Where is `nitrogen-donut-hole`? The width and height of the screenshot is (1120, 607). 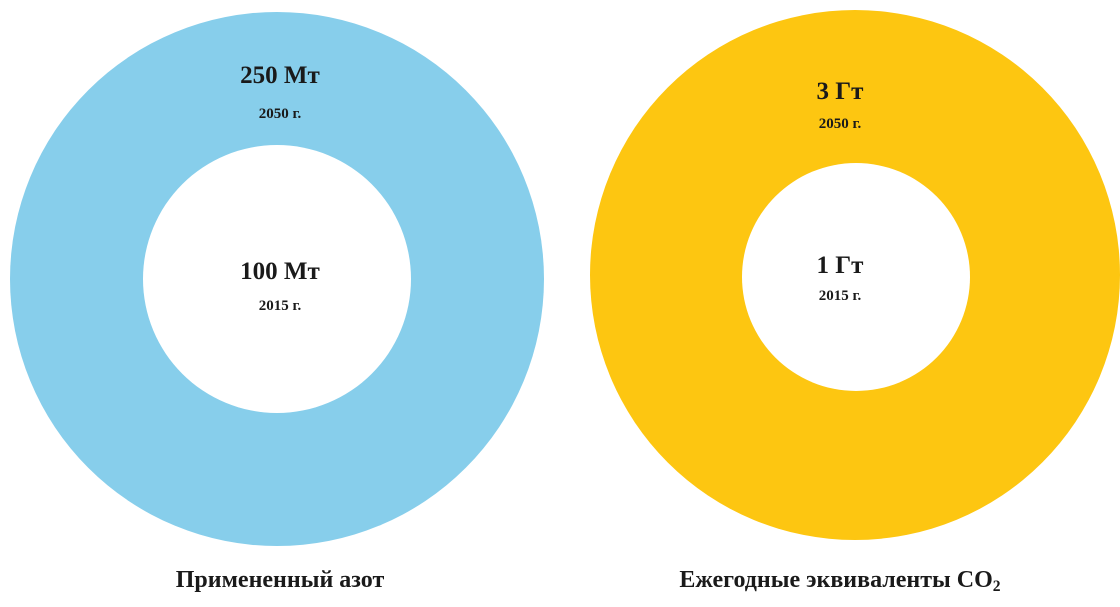
nitrogen-donut-hole is located at coordinates (277, 279).